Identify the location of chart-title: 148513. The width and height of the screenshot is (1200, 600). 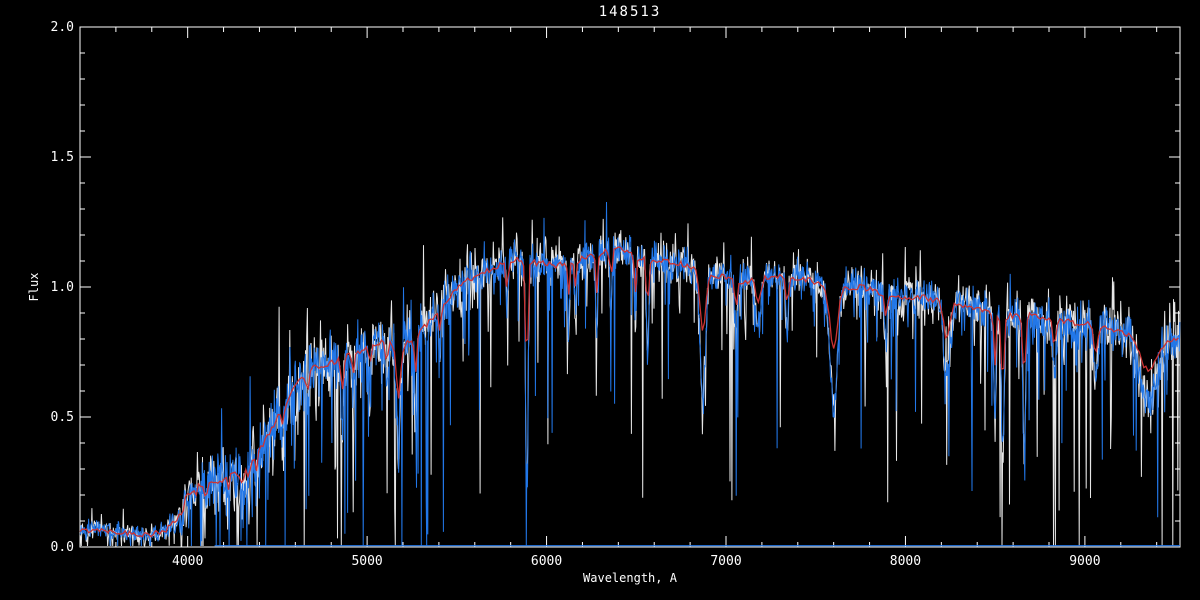
(630, 12).